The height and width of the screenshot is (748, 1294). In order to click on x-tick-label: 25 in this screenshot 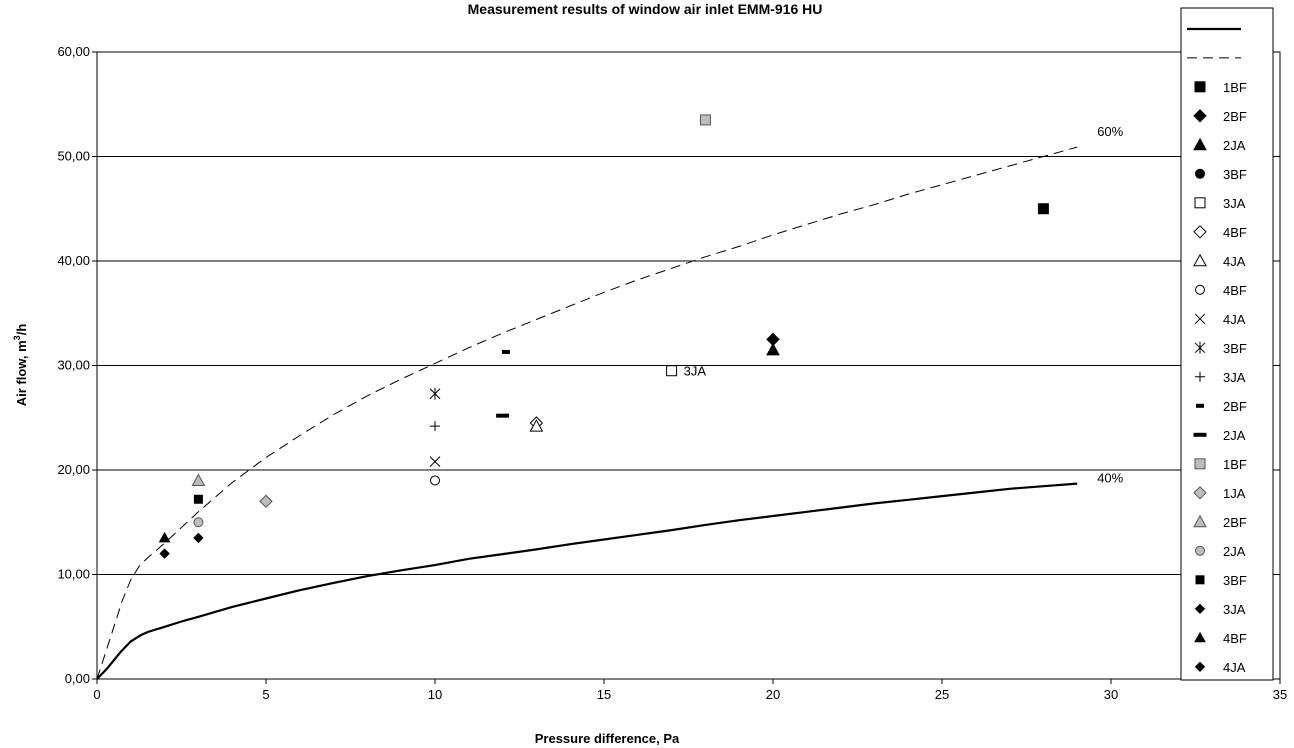, I will do `click(942, 694)`.